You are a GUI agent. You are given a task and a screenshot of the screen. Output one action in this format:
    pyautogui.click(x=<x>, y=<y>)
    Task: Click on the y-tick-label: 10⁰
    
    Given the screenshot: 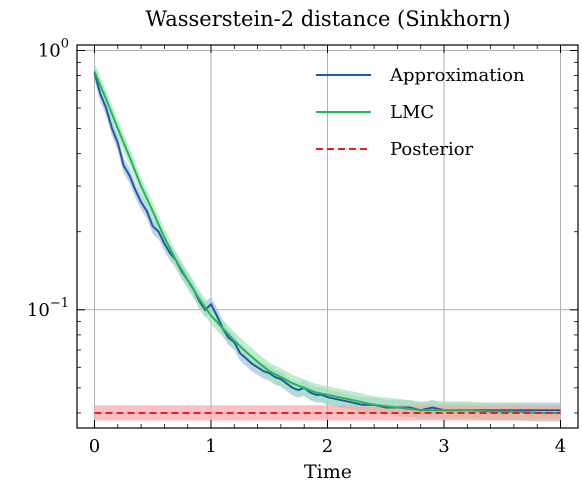 What is the action you would take?
    pyautogui.click(x=53, y=48)
    